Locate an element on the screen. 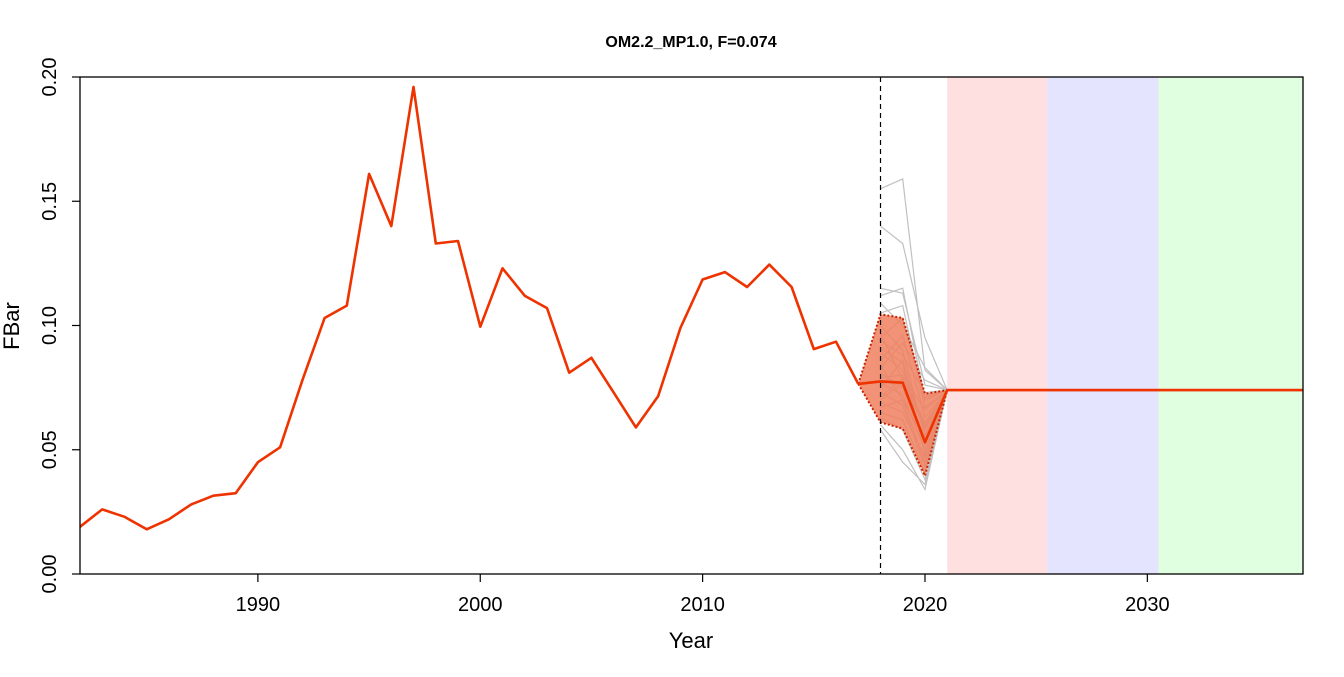 The height and width of the screenshot is (677, 1344). x-tick-label-1: 2000 is located at coordinates (480, 605).